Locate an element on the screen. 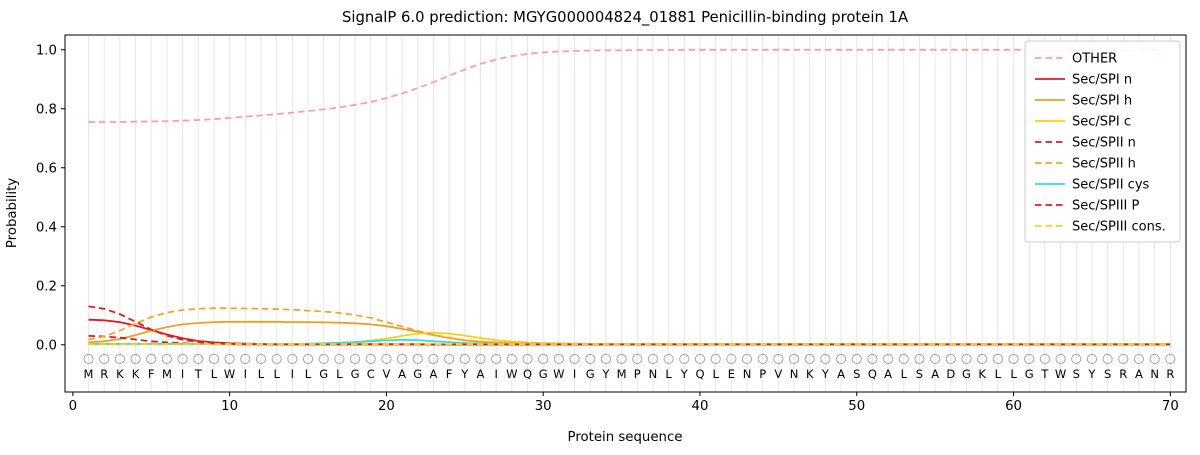  legend-item-label: Sec/SPI h is located at coordinates (1102, 101).